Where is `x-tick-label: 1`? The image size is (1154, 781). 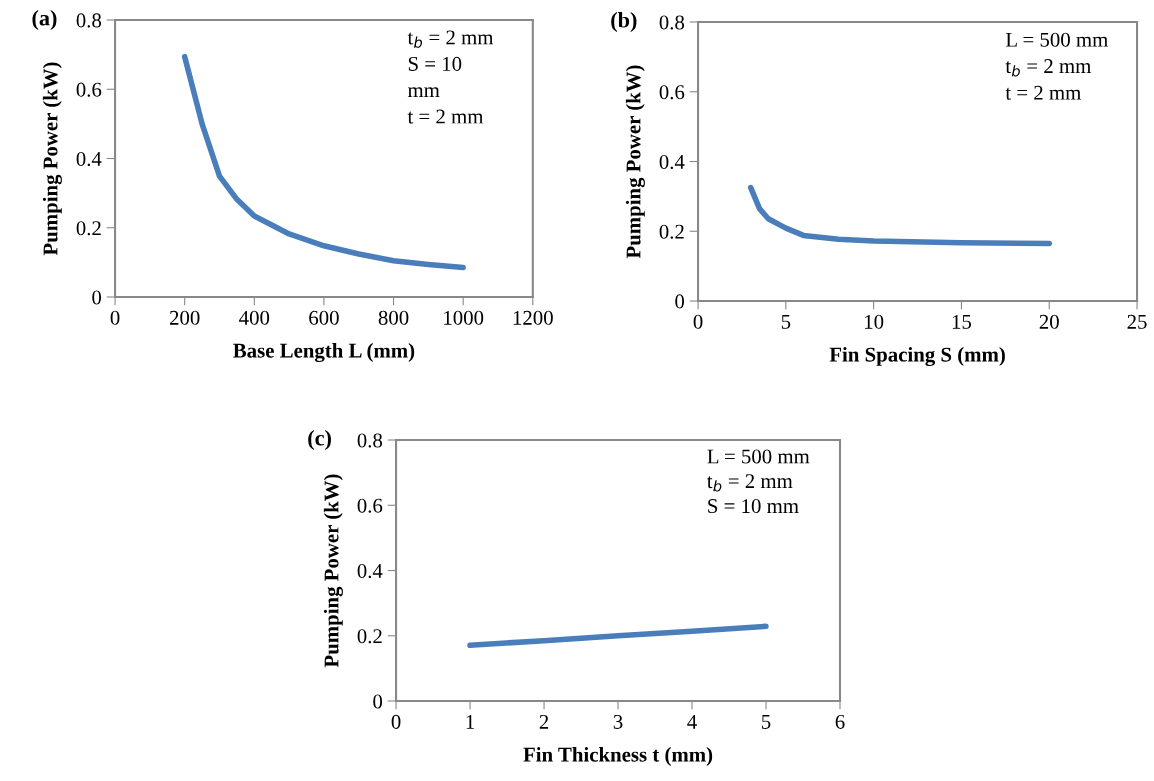
x-tick-label: 1 is located at coordinates (470, 721).